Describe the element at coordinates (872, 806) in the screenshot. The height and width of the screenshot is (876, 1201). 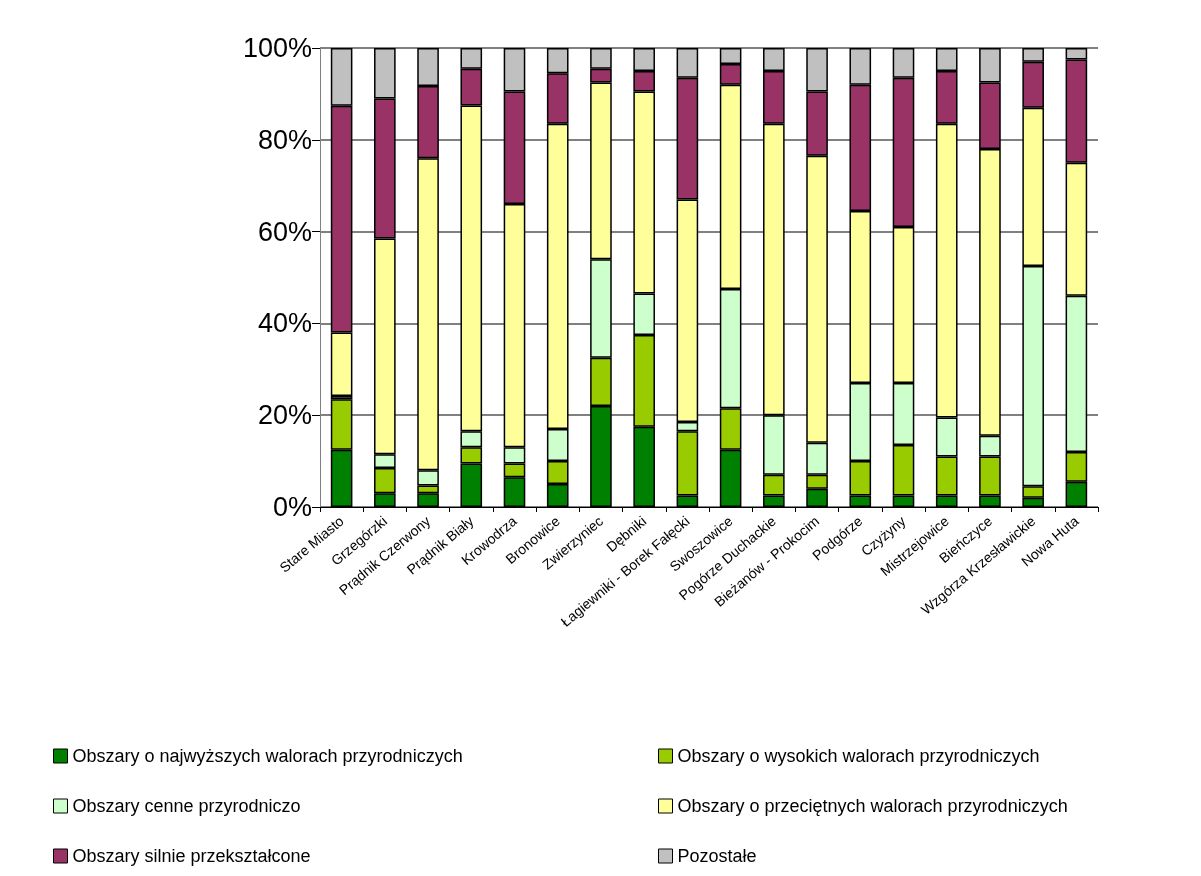
I see `legend-label: Obszary o przeciętnych walorach przyrodniczych` at that location.